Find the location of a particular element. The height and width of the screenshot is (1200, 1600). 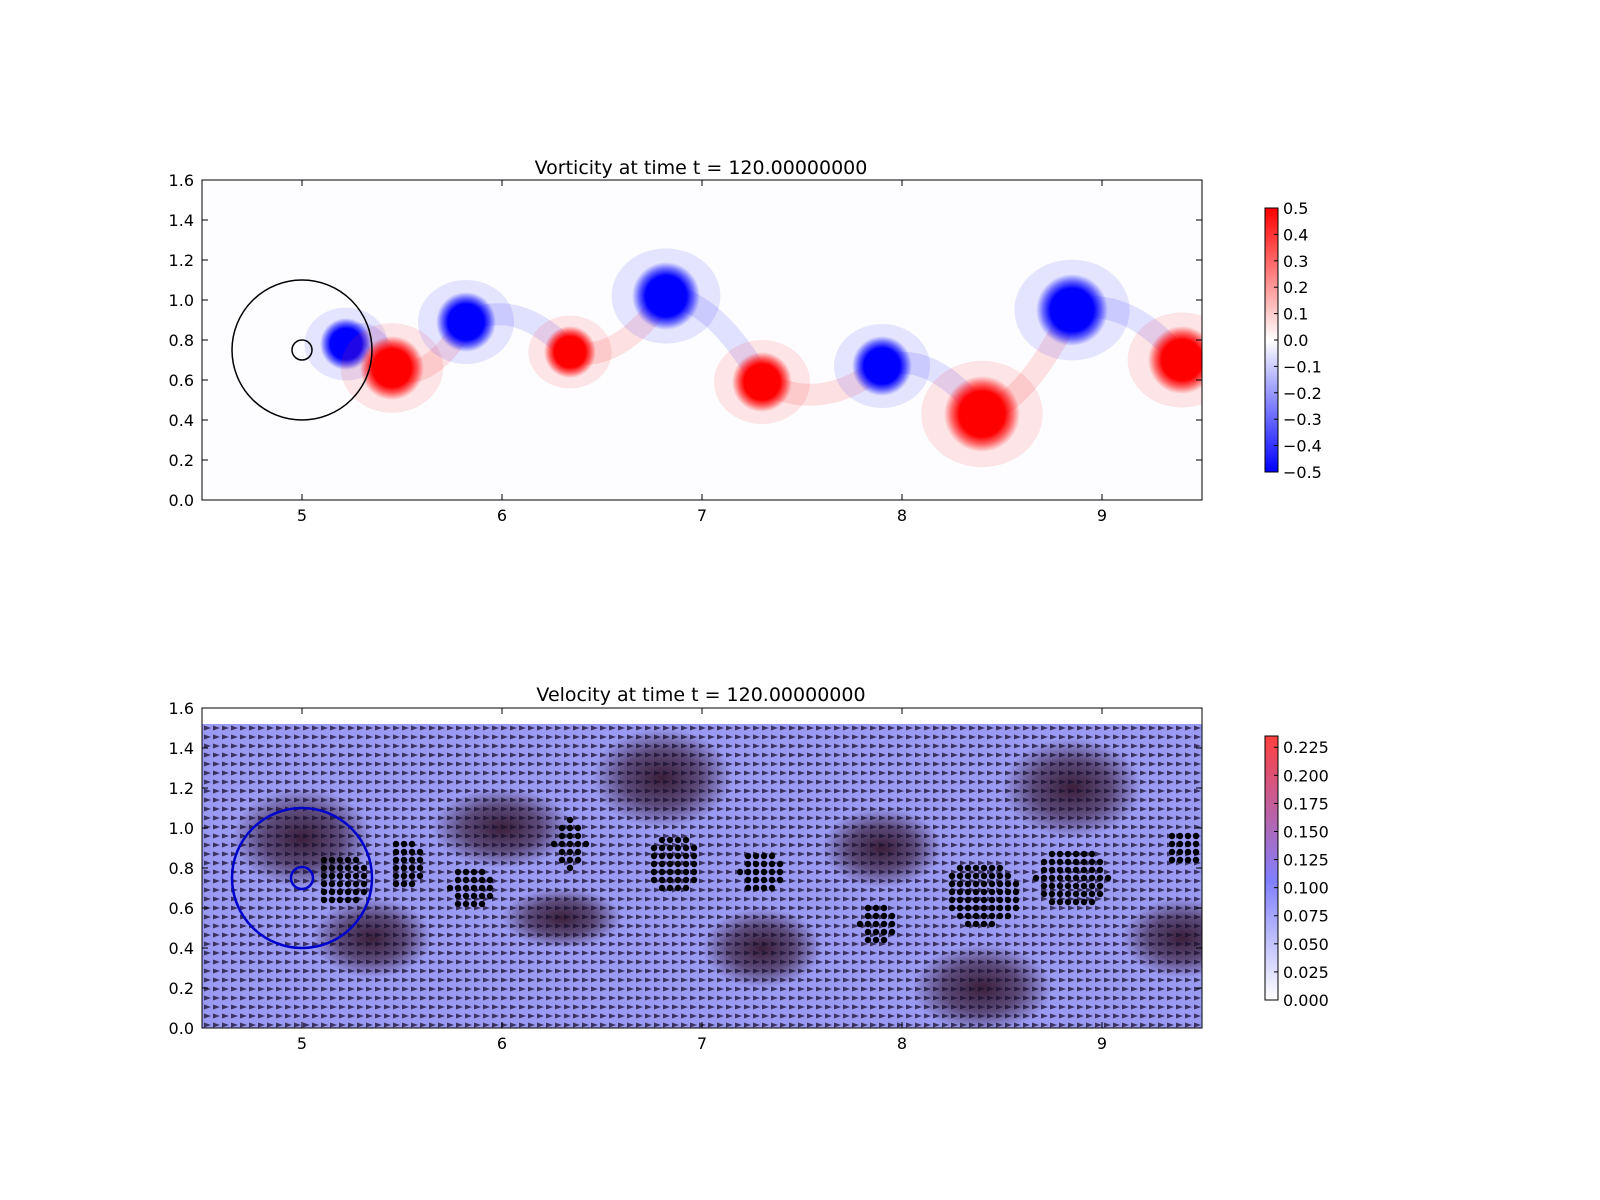

velocity-y-tick-label: 1.4 is located at coordinates (181, 748).